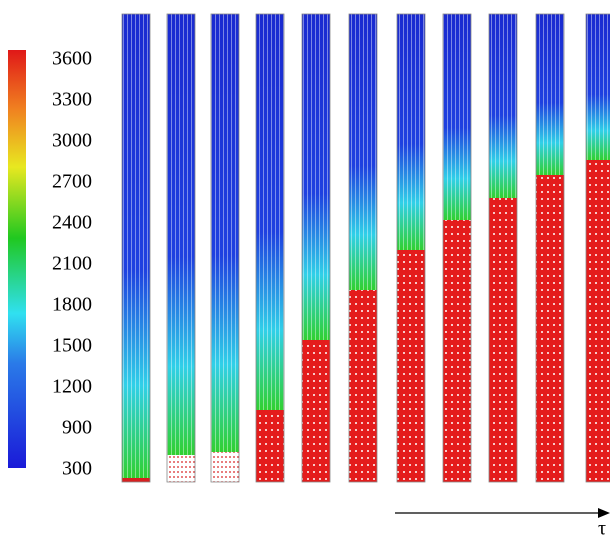 This screenshot has width=610, height=536. I want to click on tick-label: 900, so click(77, 428).